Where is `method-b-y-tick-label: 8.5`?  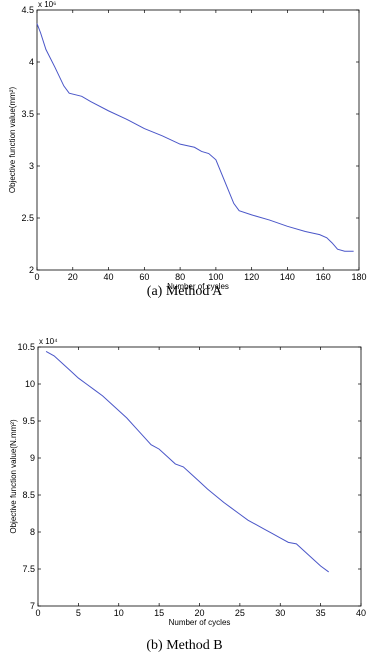
method-b-y-tick-label: 8.5 is located at coordinates (28, 495).